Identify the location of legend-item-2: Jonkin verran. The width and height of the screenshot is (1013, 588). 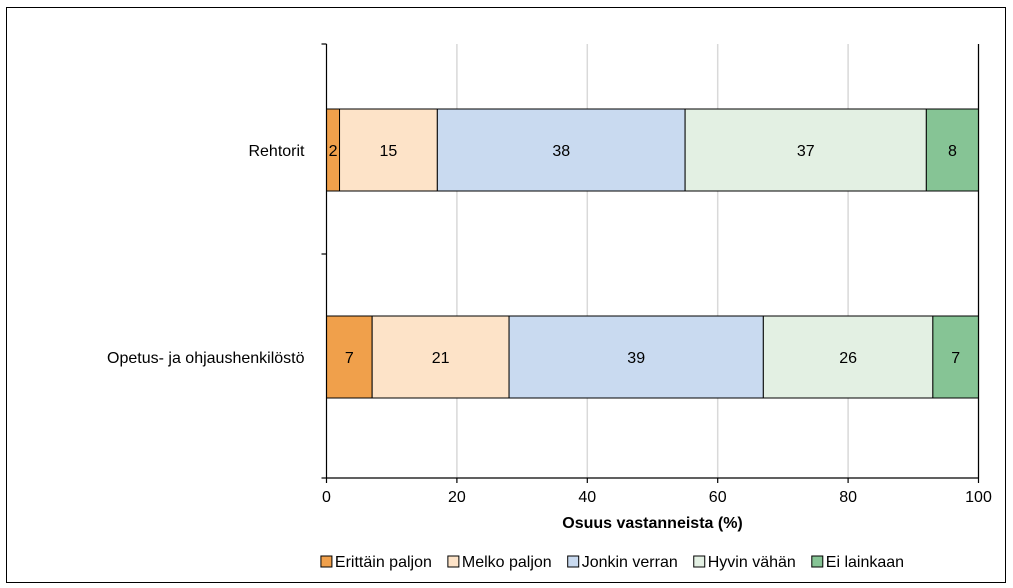
(622, 562).